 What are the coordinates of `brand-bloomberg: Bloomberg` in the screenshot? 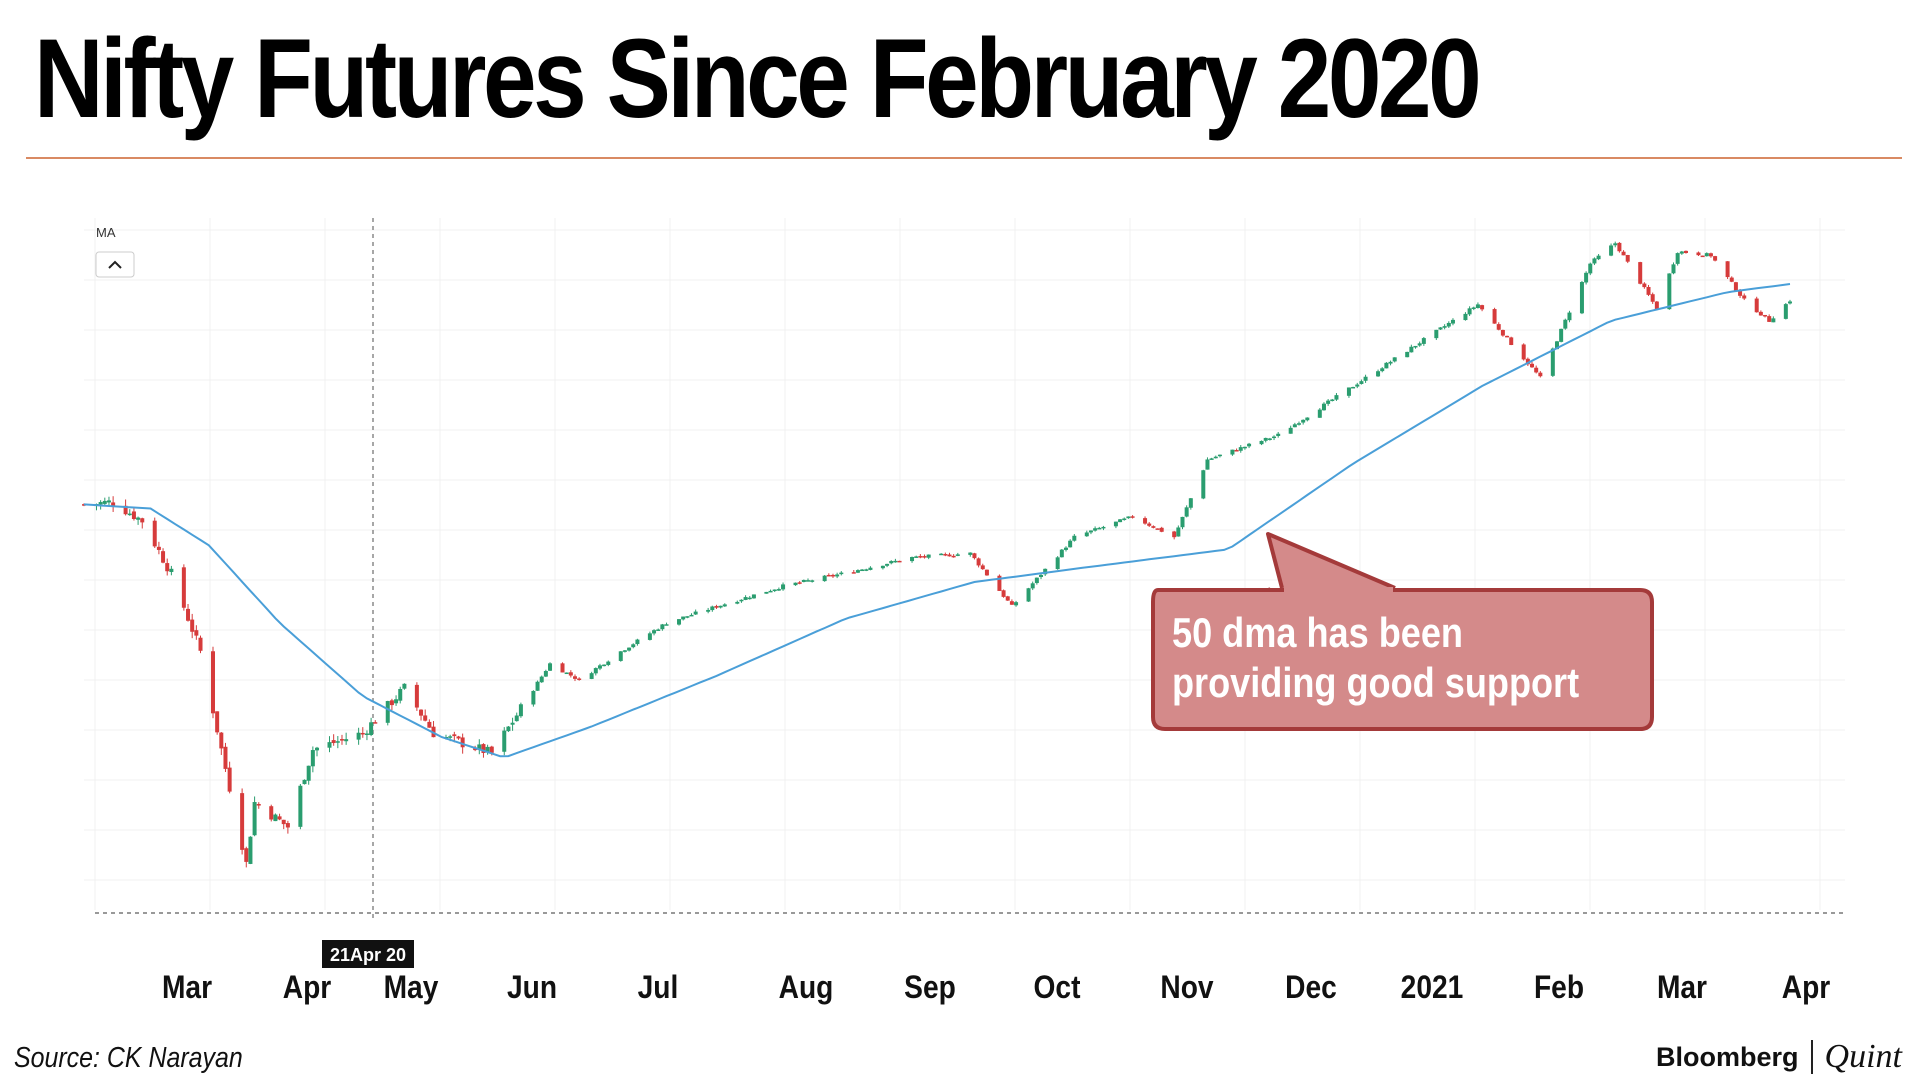 It's located at (1727, 1056).